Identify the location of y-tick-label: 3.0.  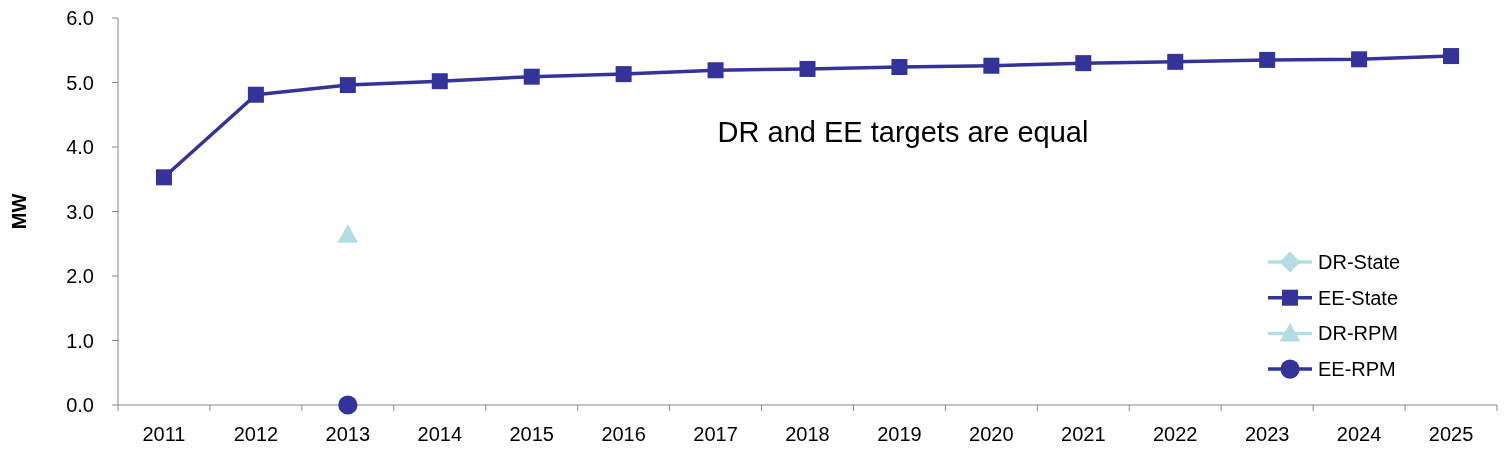
(80, 211).